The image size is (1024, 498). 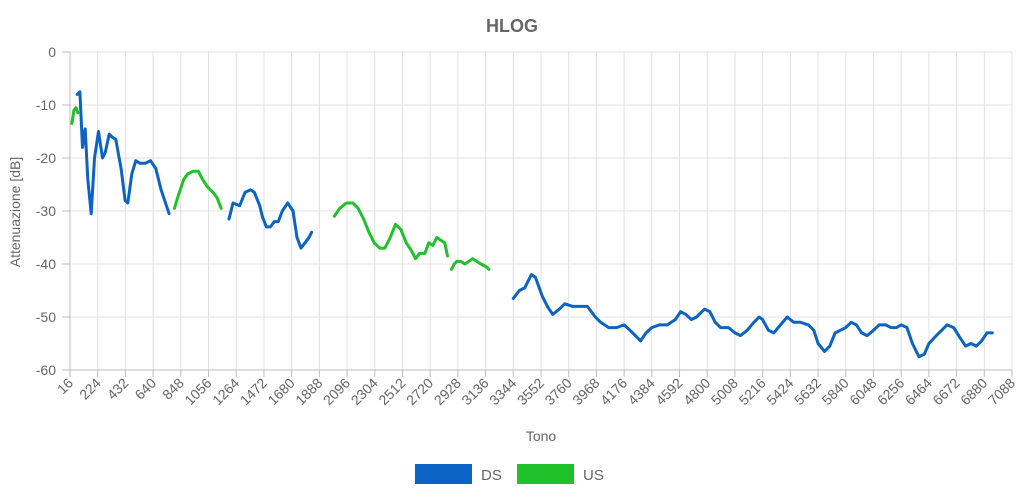 What do you see at coordinates (253, 391) in the screenshot?
I see `x-tick-label: 1472` at bounding box center [253, 391].